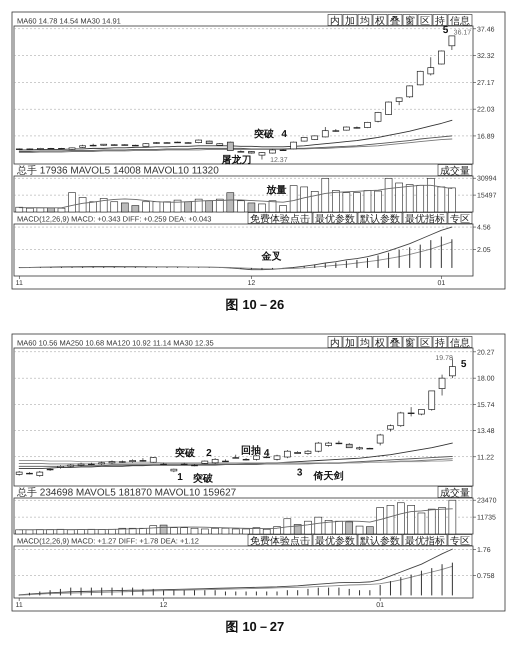  Describe the element at coordinates (271, 256) in the screenshot. I see `annotation: 金叉` at that location.